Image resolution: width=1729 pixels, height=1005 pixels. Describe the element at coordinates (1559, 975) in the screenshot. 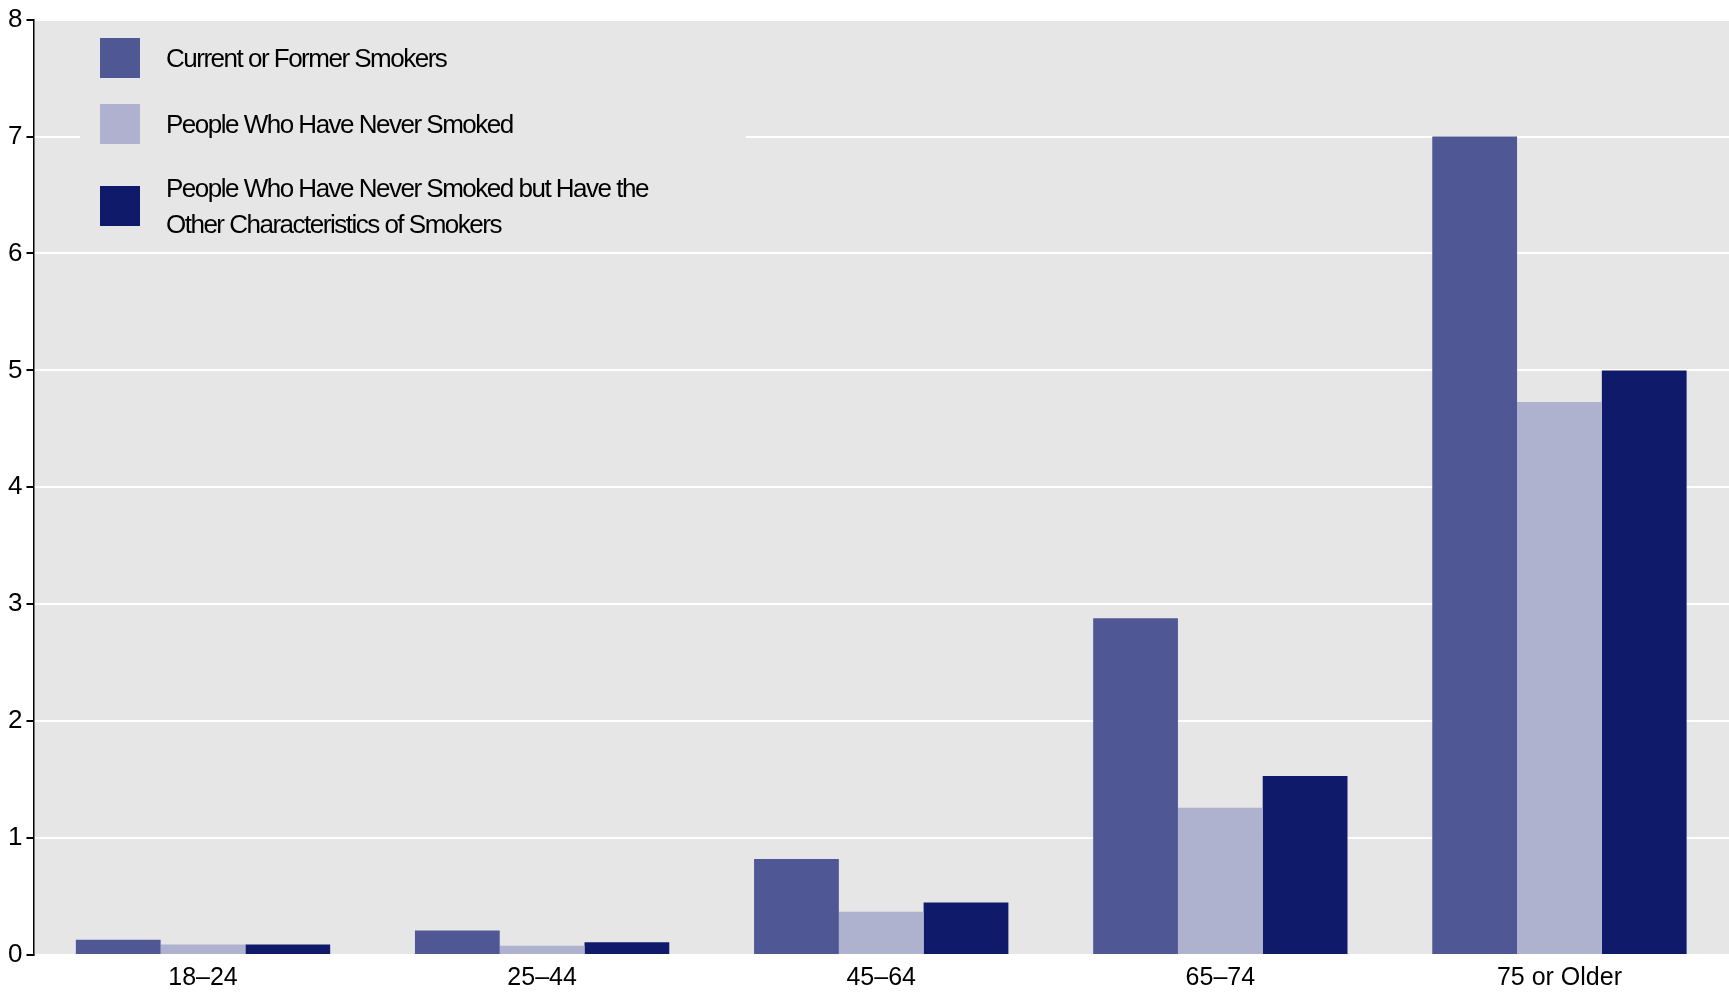

I see `x-tick-label: 75 or Older` at that location.